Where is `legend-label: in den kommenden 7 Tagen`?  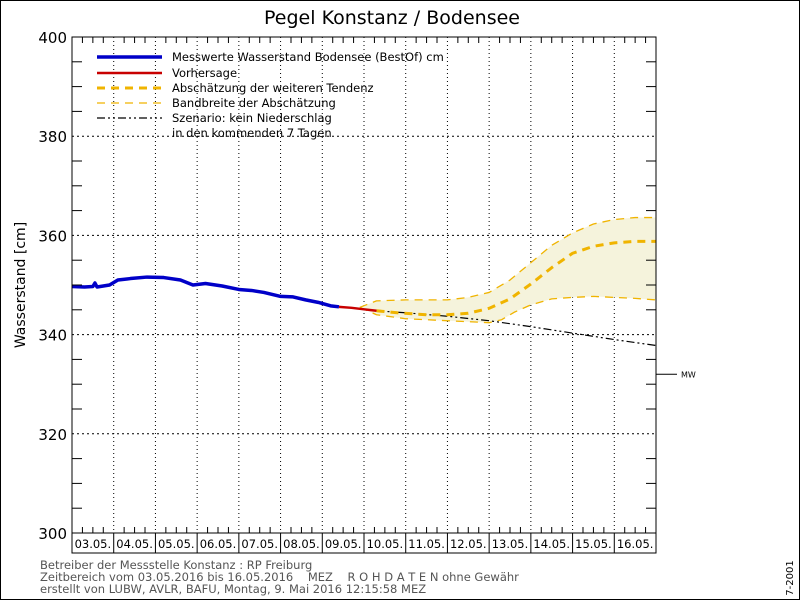 legend-label: in den kommenden 7 Tagen is located at coordinates (252, 133).